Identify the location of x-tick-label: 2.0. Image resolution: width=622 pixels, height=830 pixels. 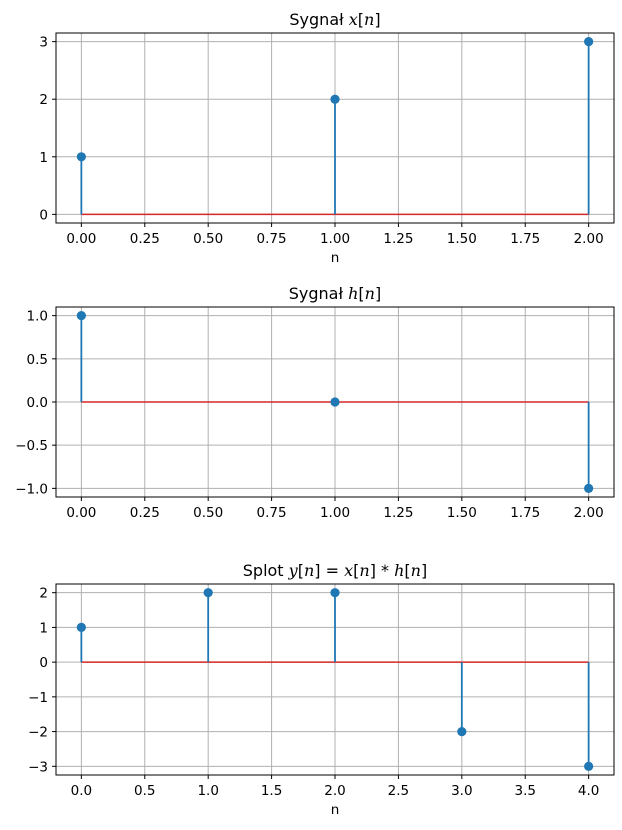
(334, 791).